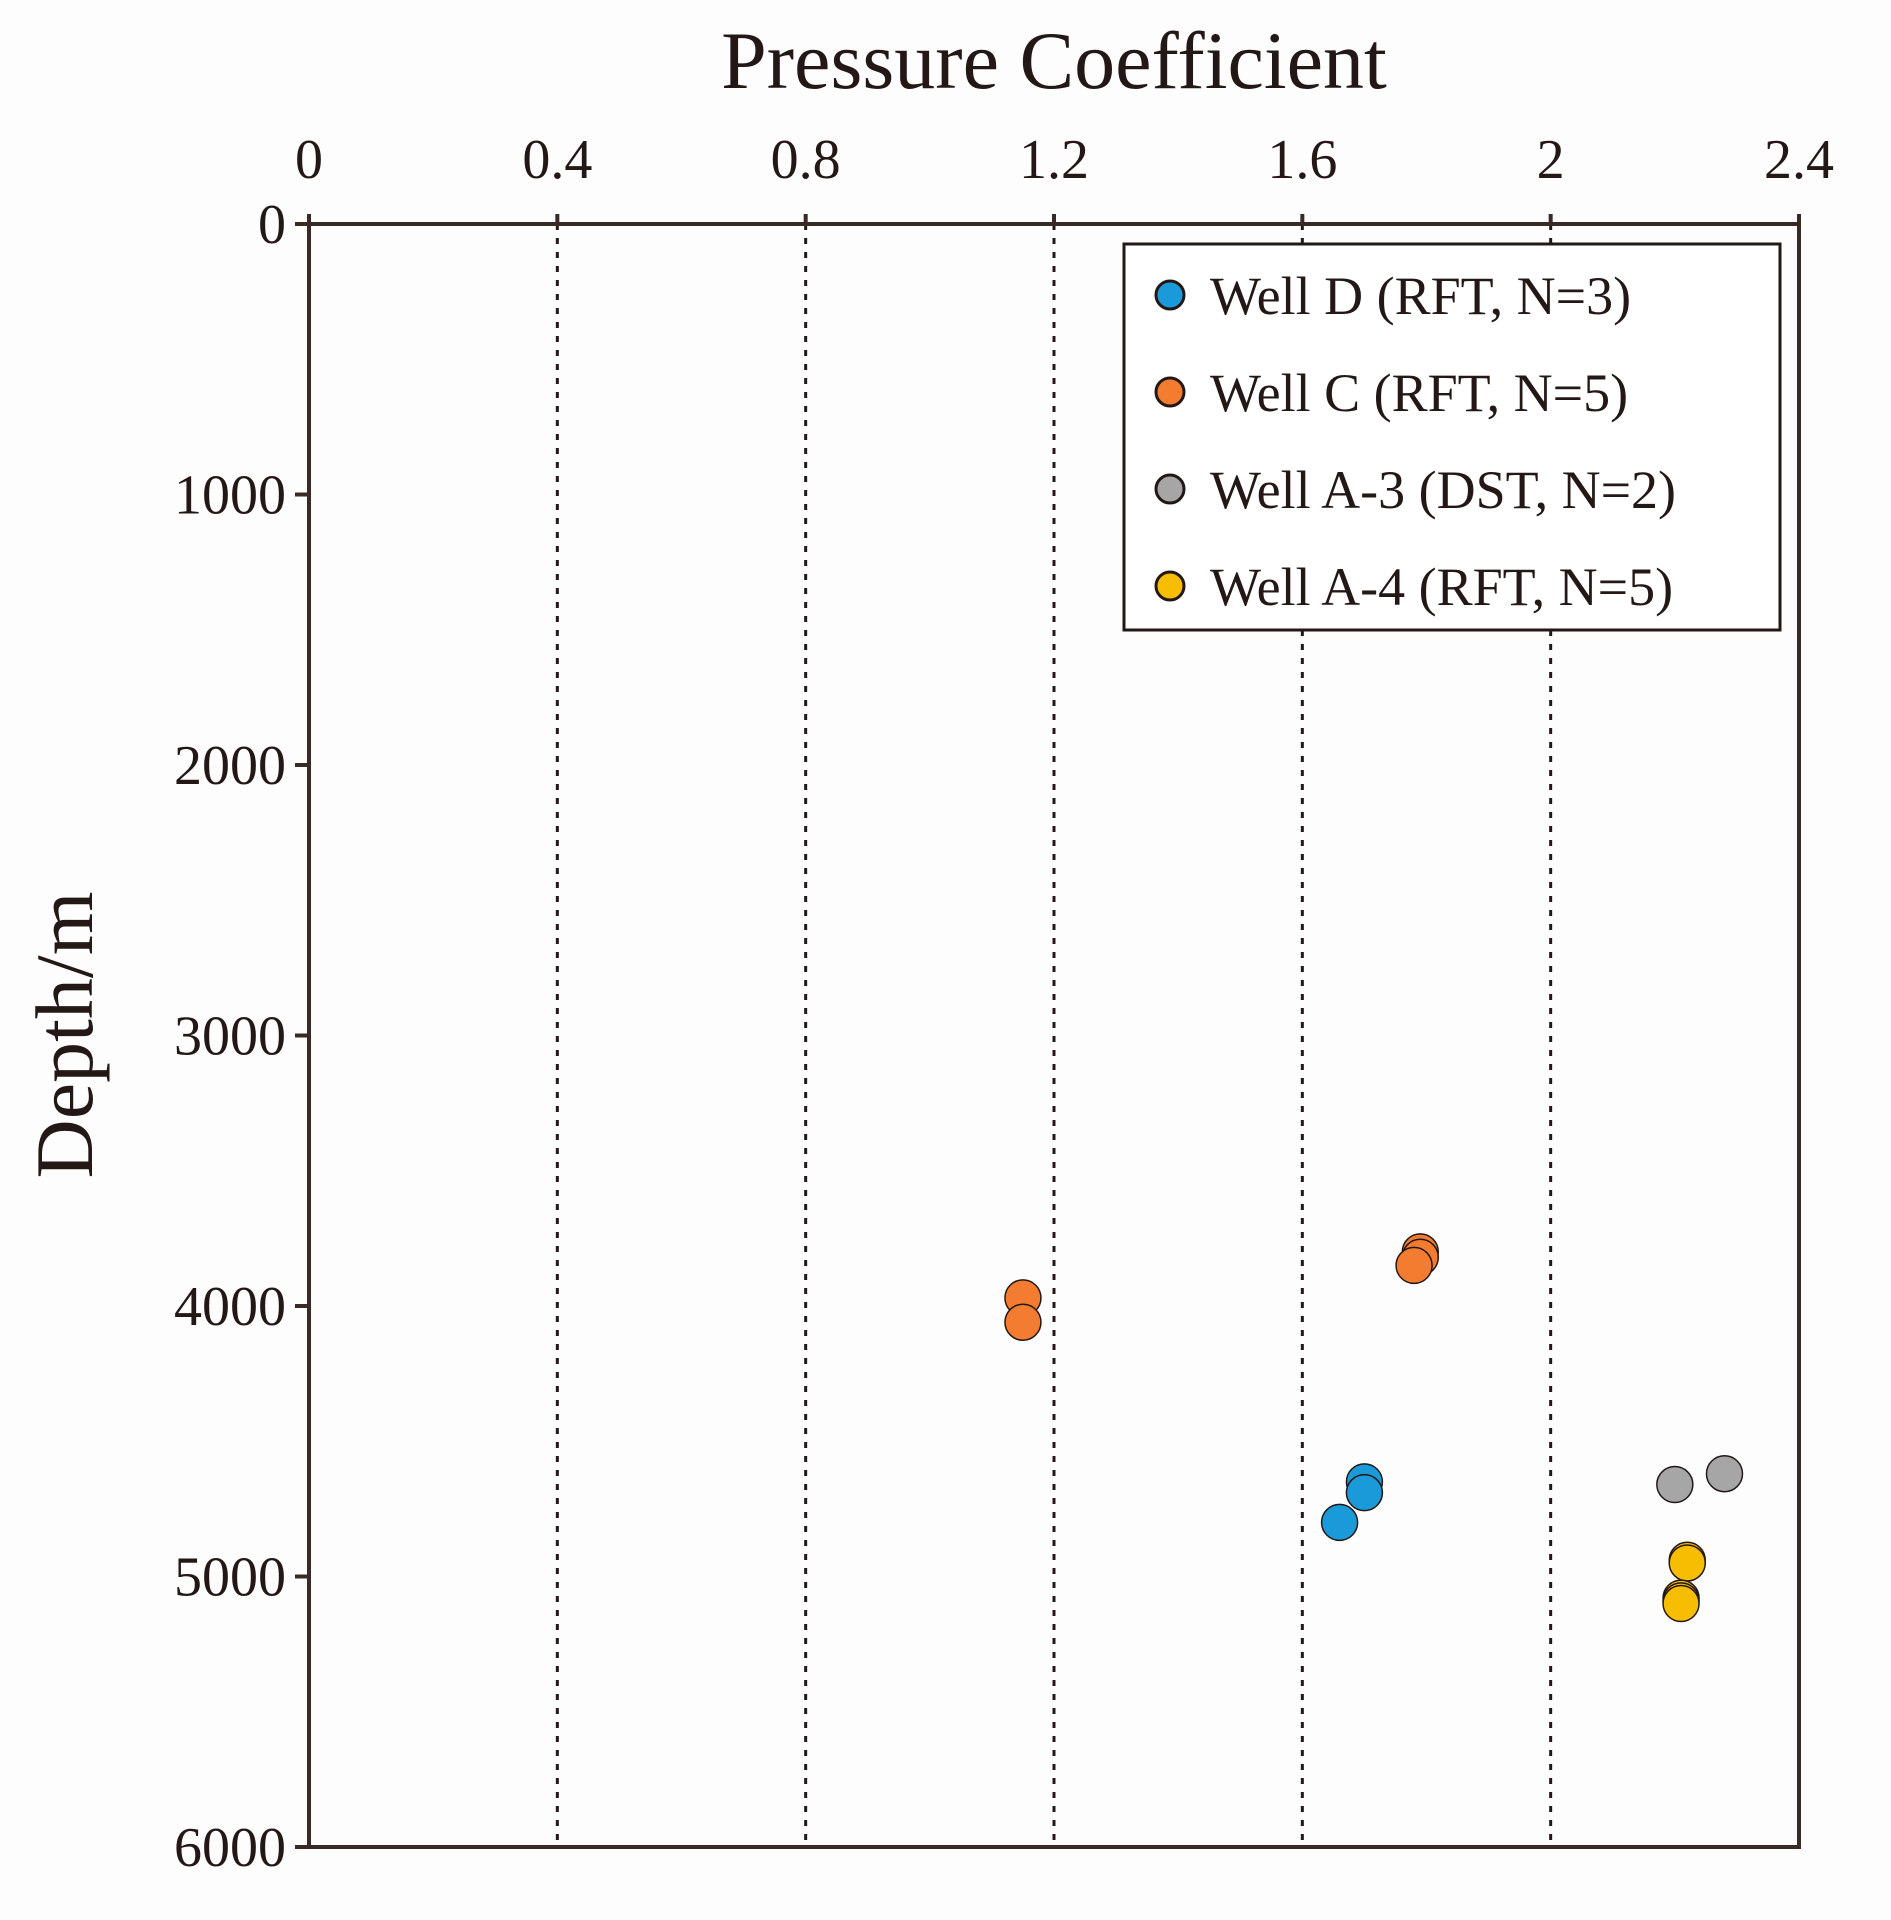 The width and height of the screenshot is (1891, 1920). I want to click on legend-label-2: Well A-3 (DST, N=2), so click(1443, 490).